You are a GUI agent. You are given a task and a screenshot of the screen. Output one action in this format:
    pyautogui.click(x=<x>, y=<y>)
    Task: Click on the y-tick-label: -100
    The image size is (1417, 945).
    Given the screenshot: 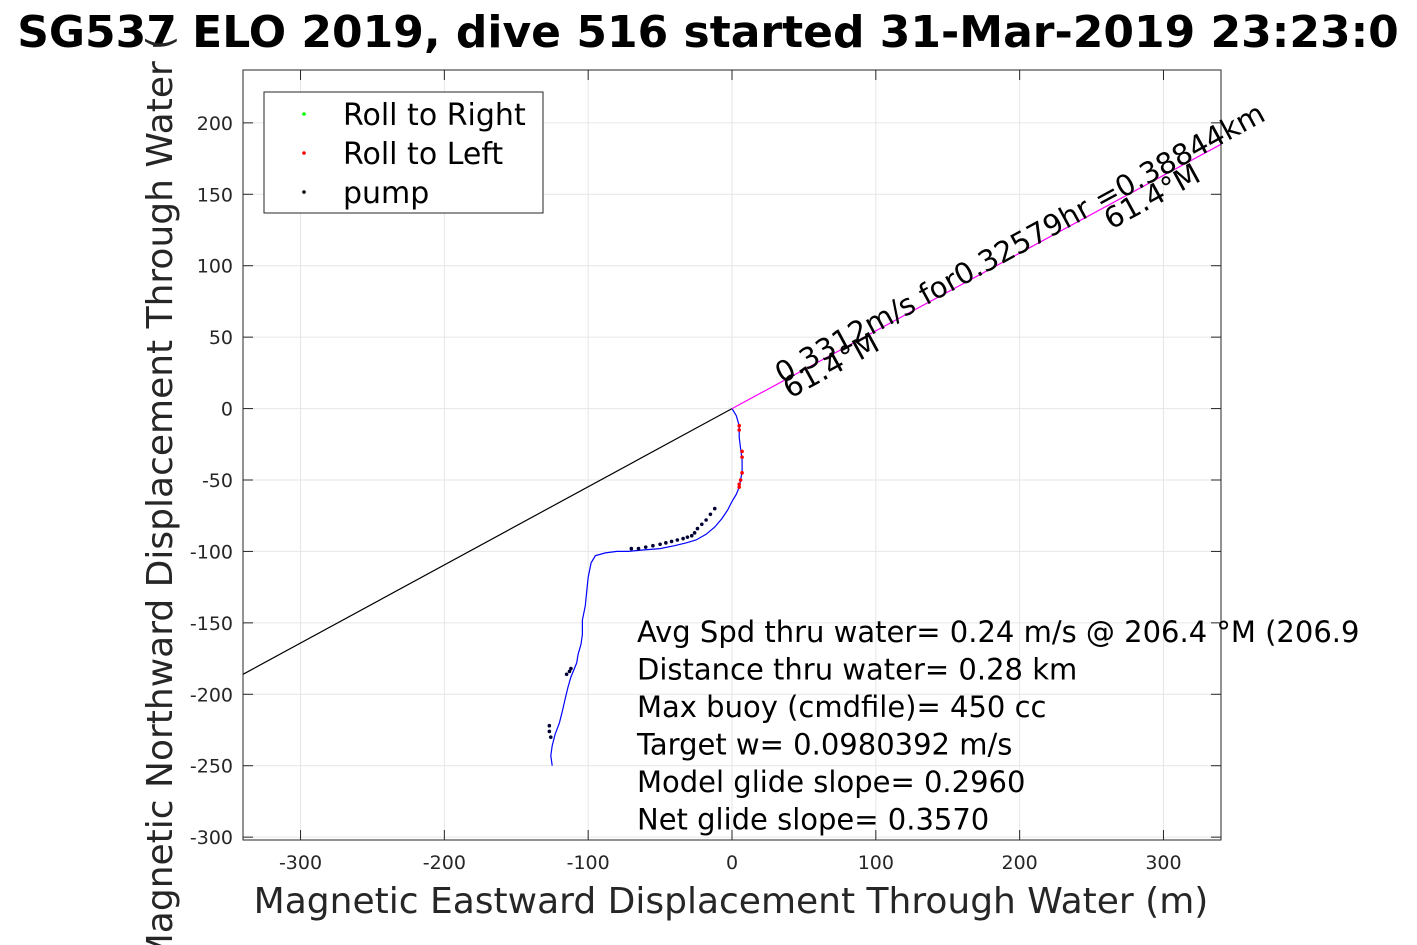 What is the action you would take?
    pyautogui.click(x=211, y=552)
    